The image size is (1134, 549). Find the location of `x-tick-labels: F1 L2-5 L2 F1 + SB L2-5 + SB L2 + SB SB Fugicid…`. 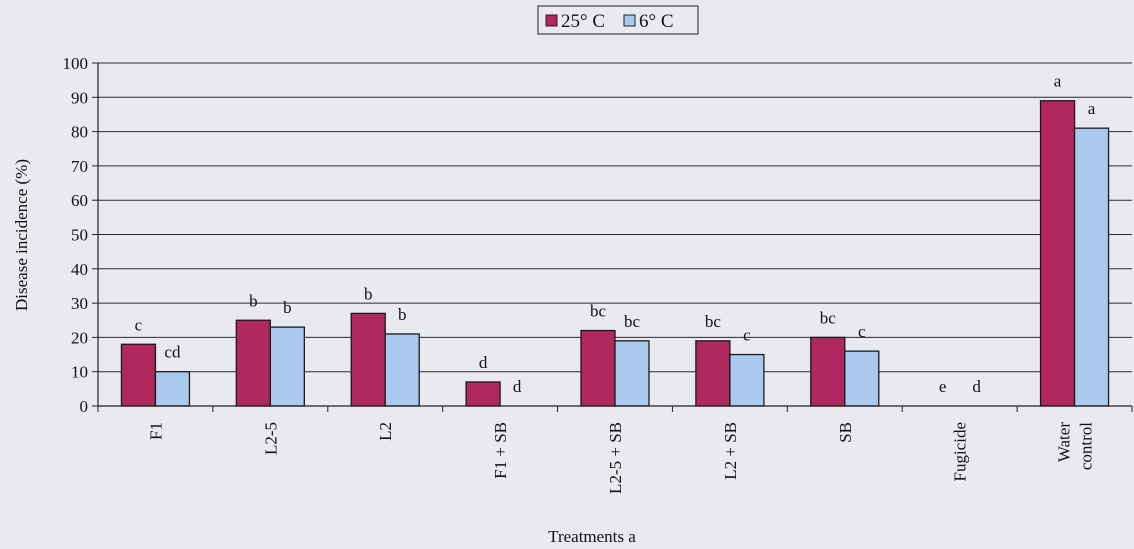

x-tick-labels: F1 L2-5 L2 F1 + SB L2-5 + SB L2 + SB SB Fugicid… is located at coordinates (620, 458).